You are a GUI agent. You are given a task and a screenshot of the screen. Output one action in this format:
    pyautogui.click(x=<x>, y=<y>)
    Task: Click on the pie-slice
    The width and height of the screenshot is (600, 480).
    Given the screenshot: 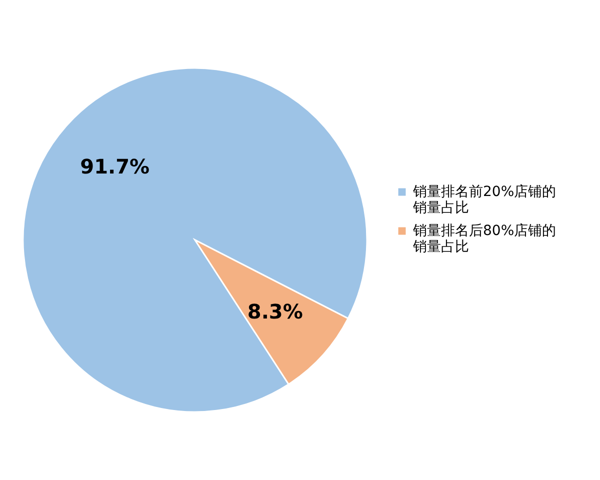 What is the action you would take?
    pyautogui.click(x=271, y=312)
    